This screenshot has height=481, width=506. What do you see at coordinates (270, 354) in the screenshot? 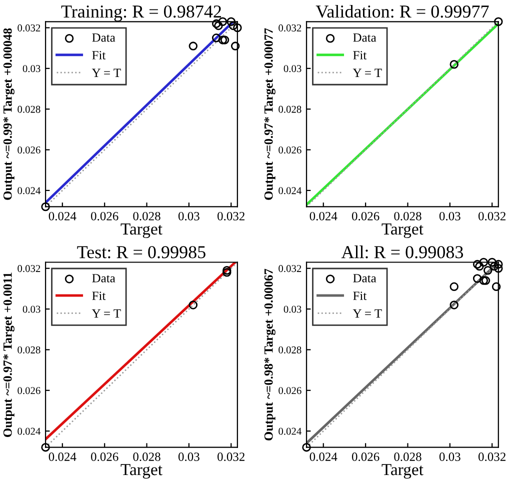
I see `y-axis-title: Output ~=0.98* Target +0.00067` at bounding box center [270, 354].